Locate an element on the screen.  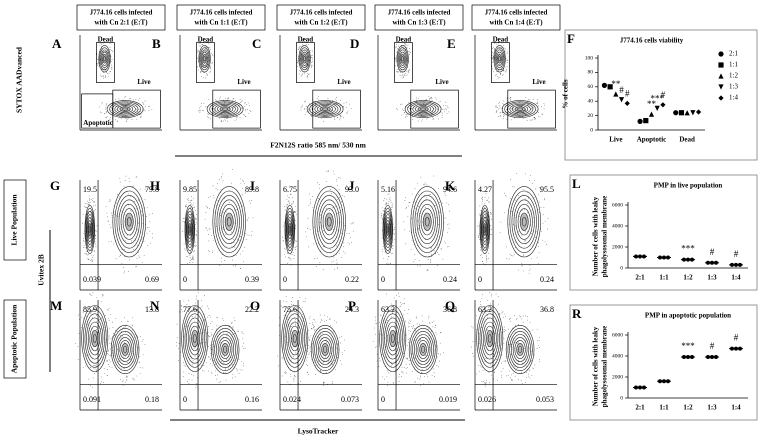
panel-letter: B is located at coordinates (156, 43).